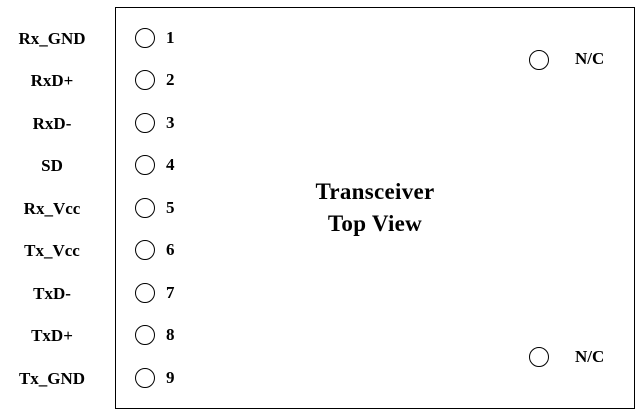  What do you see at coordinates (170, 164) in the screenshot?
I see `pin-number-4: 4` at bounding box center [170, 164].